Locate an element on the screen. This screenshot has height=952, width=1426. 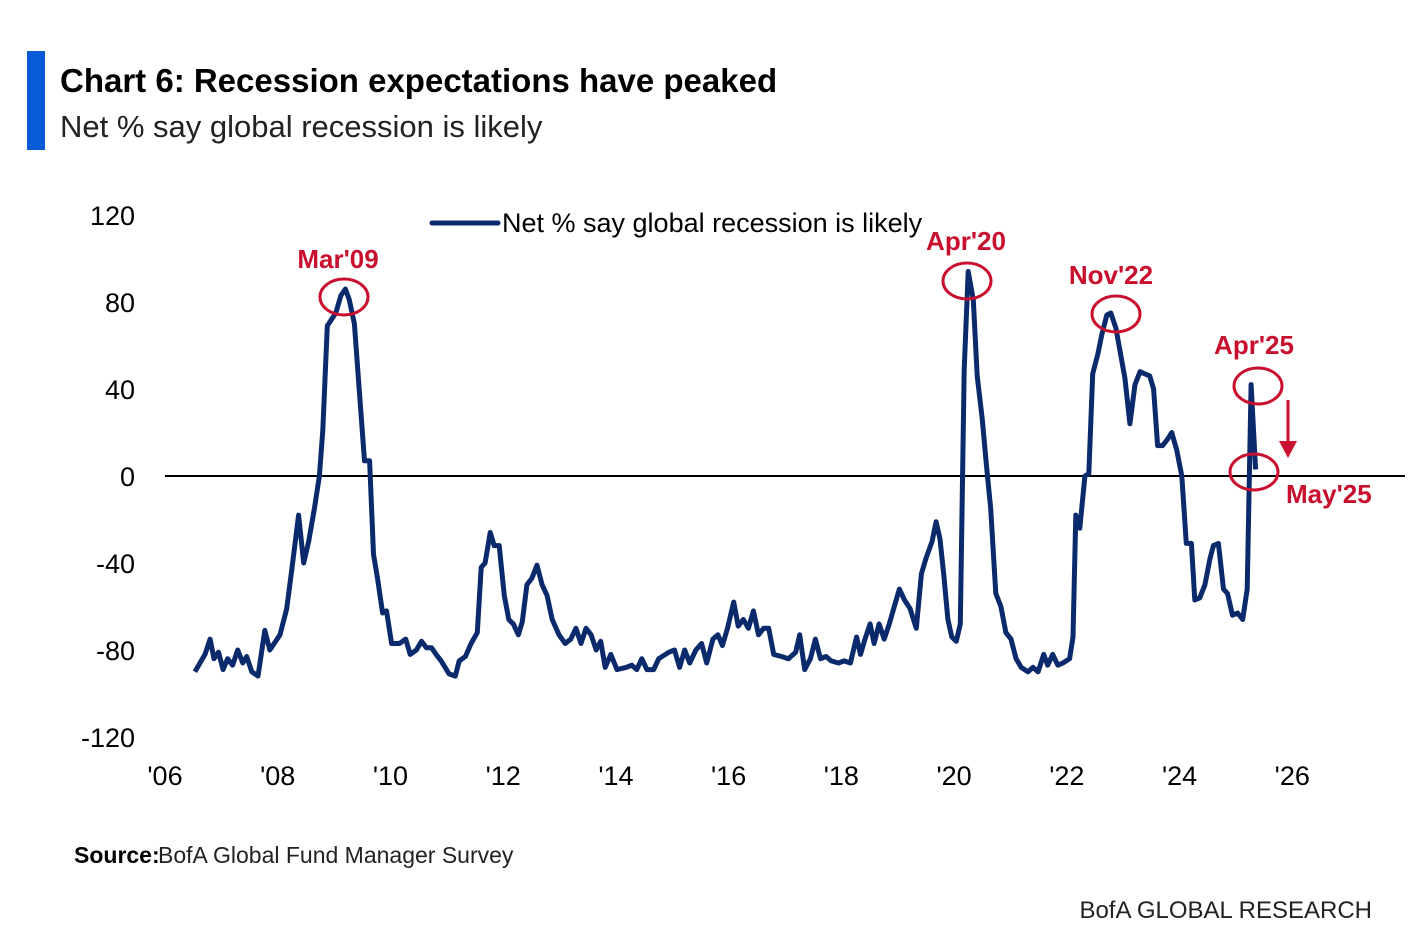
x-tick-label: '26 is located at coordinates (1292, 776).